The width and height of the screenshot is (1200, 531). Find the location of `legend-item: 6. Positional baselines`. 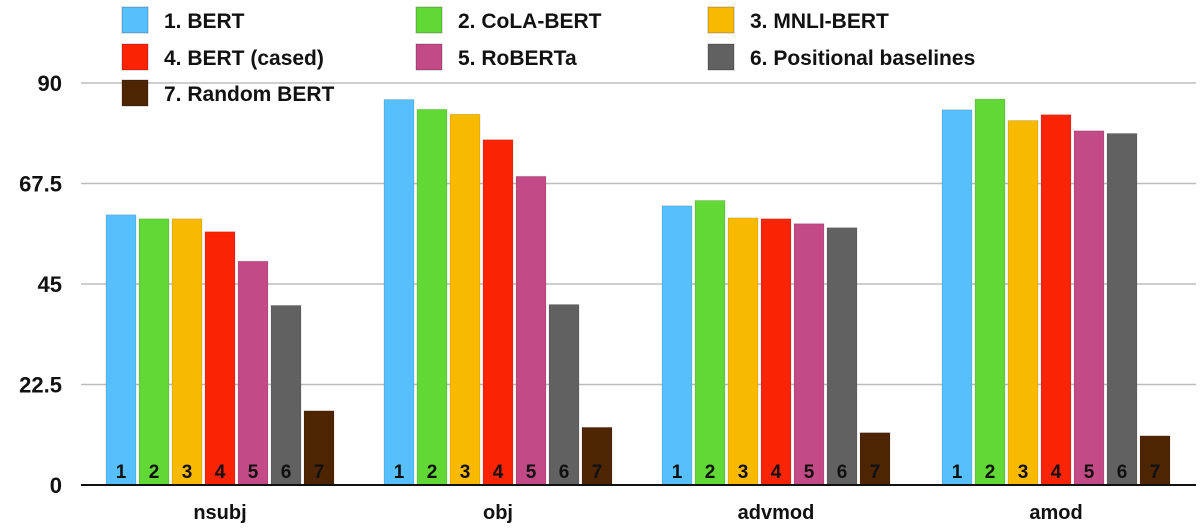

legend-item: 6. Positional baselines is located at coordinates (841, 57).